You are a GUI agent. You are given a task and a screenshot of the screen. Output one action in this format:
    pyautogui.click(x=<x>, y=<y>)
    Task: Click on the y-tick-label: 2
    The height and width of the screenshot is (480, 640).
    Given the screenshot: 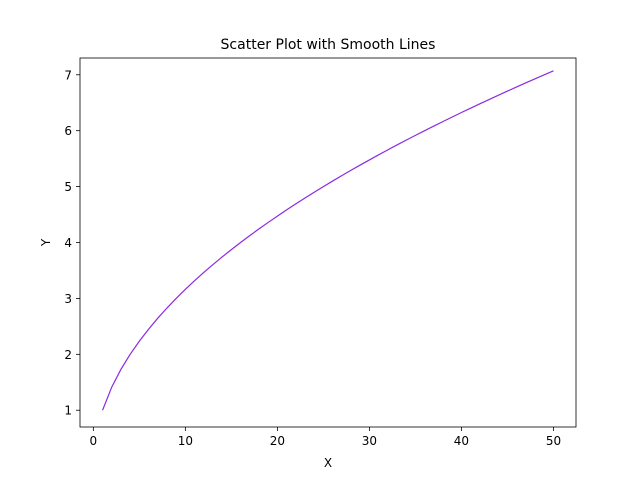 What is the action you would take?
    pyautogui.click(x=68, y=355)
    